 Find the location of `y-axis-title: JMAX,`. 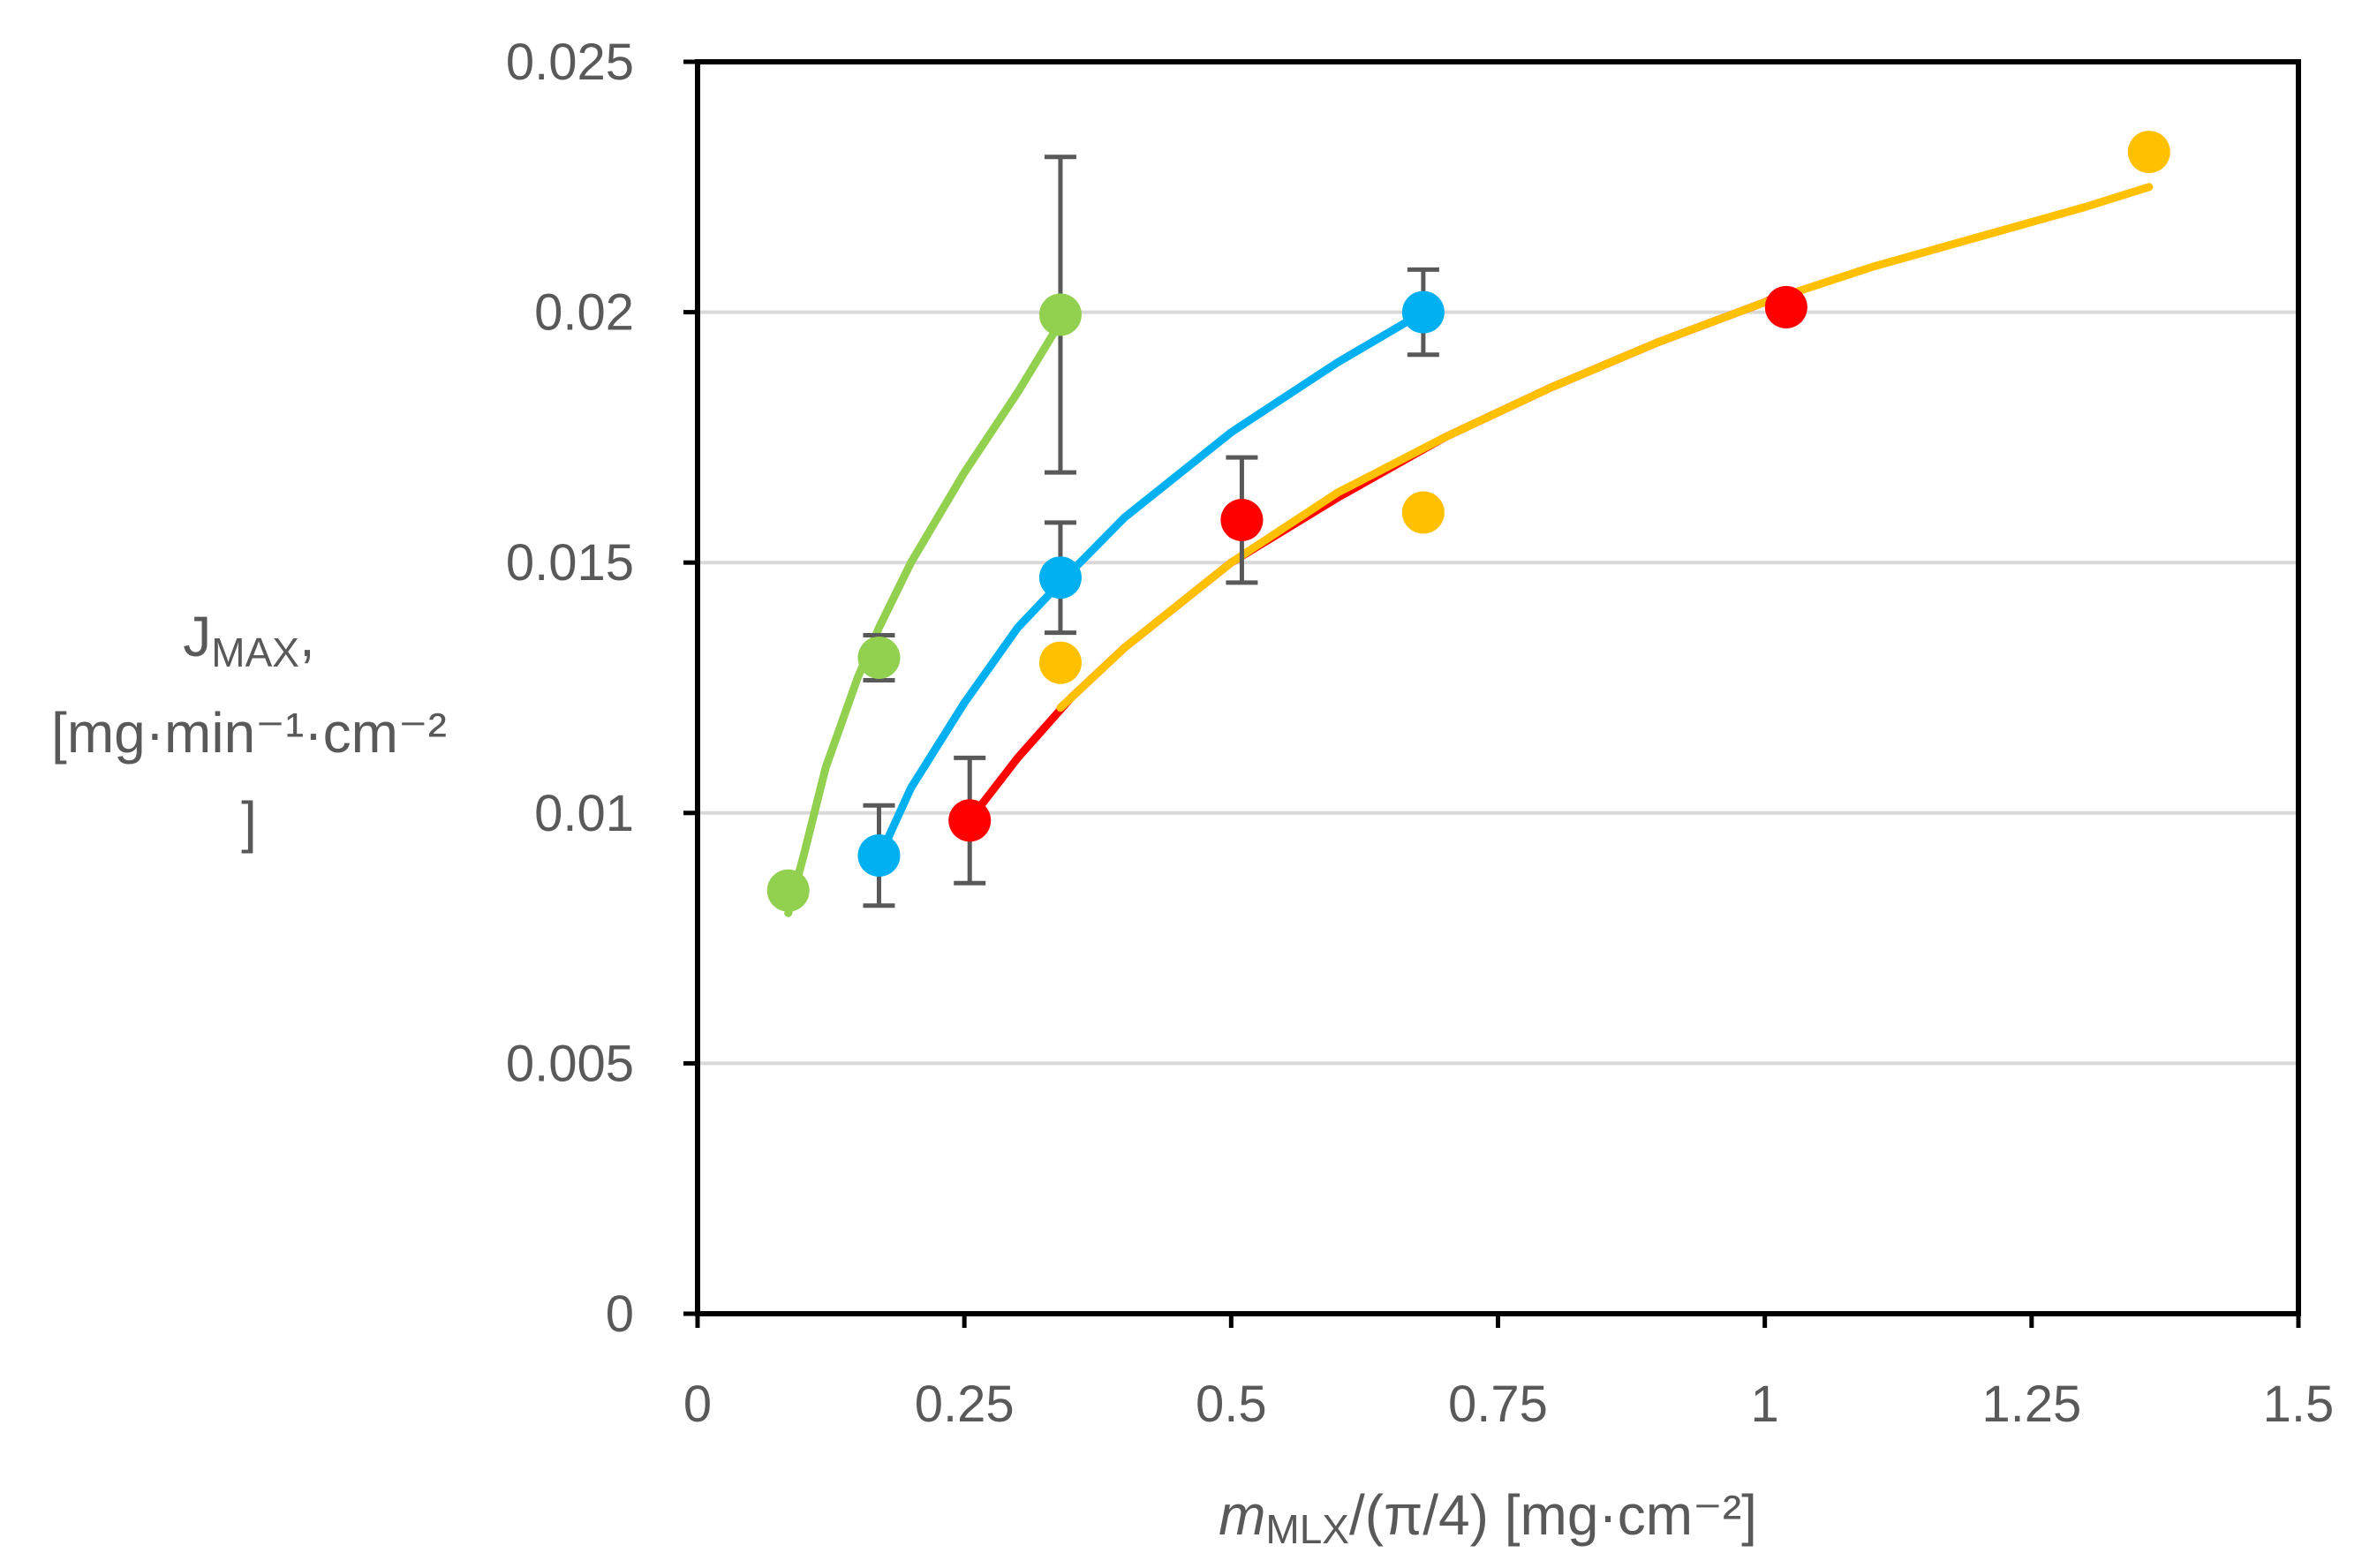

y-axis-title: JMAX, is located at coordinates (248, 640).